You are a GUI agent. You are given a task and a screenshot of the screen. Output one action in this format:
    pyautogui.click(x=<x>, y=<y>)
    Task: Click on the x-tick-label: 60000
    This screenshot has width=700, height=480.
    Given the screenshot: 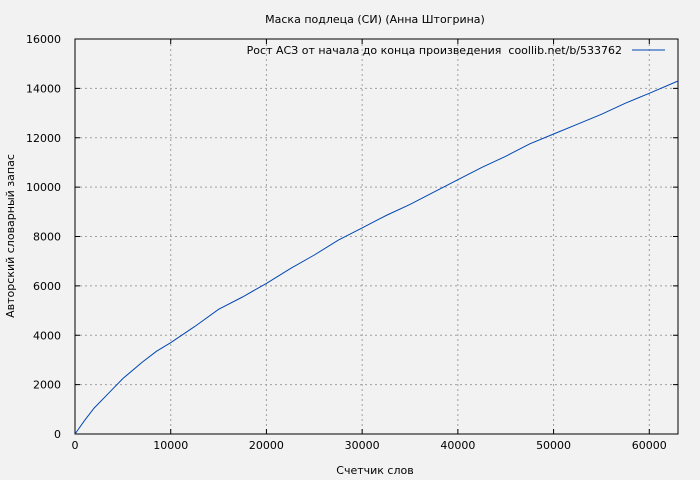 What is the action you would take?
    pyautogui.click(x=649, y=445)
    